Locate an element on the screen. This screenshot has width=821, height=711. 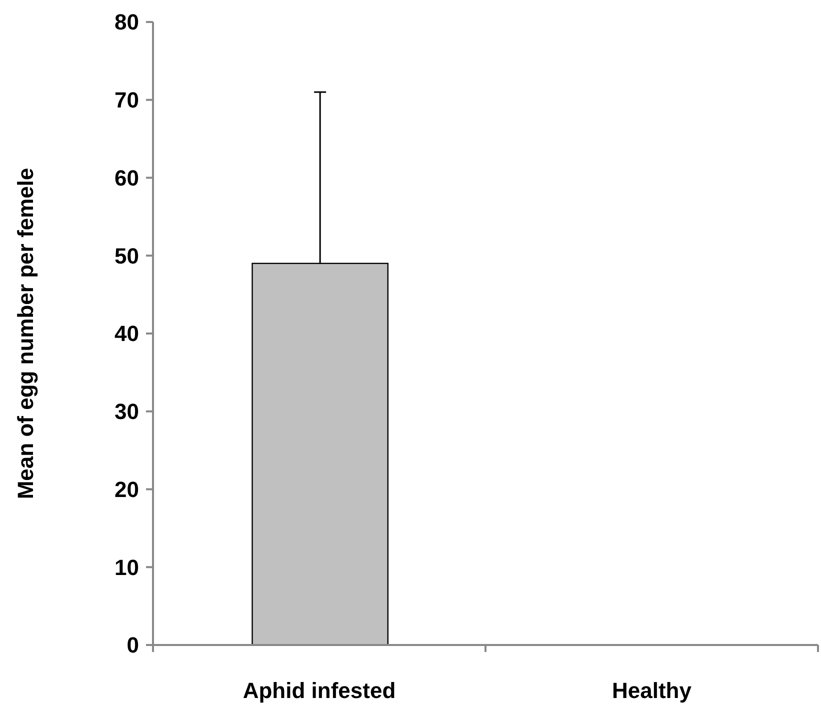
x-tick-label: Healthy is located at coordinates (652, 690).